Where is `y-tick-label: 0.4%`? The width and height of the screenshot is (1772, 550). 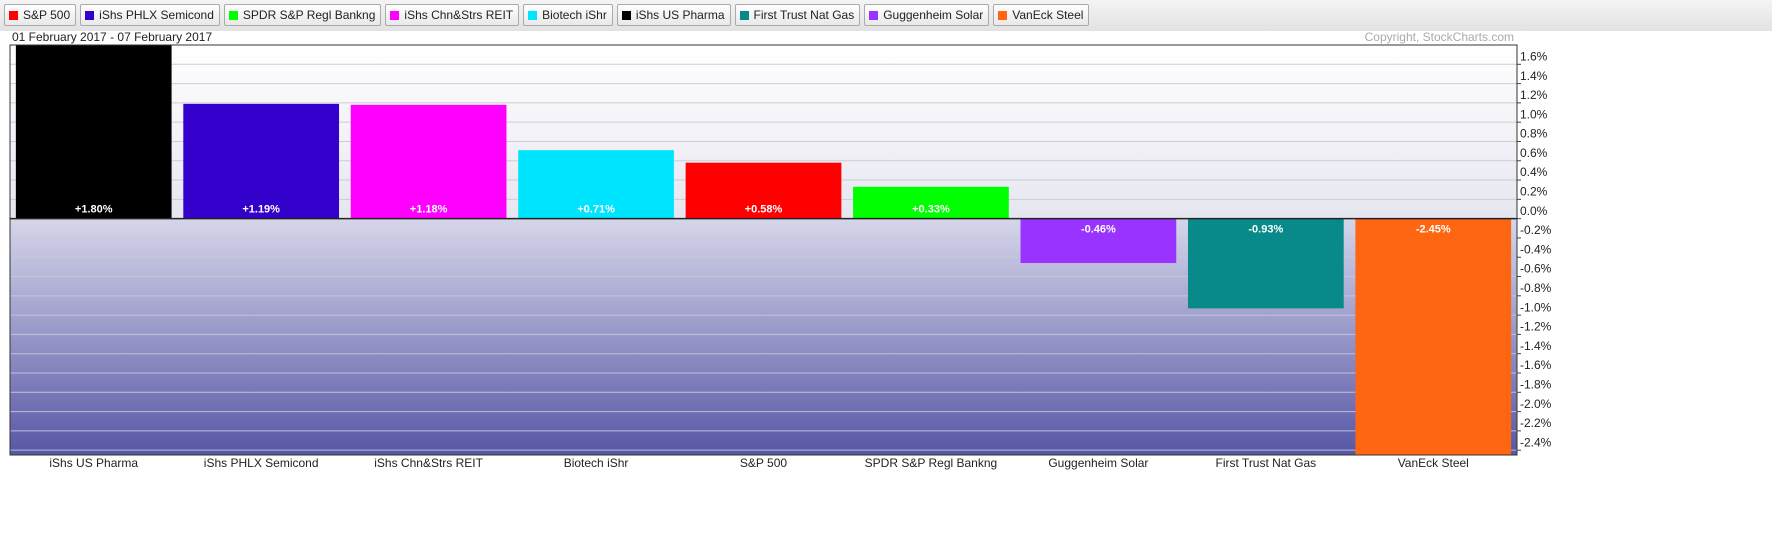 y-tick-label: 0.4% is located at coordinates (1534, 172).